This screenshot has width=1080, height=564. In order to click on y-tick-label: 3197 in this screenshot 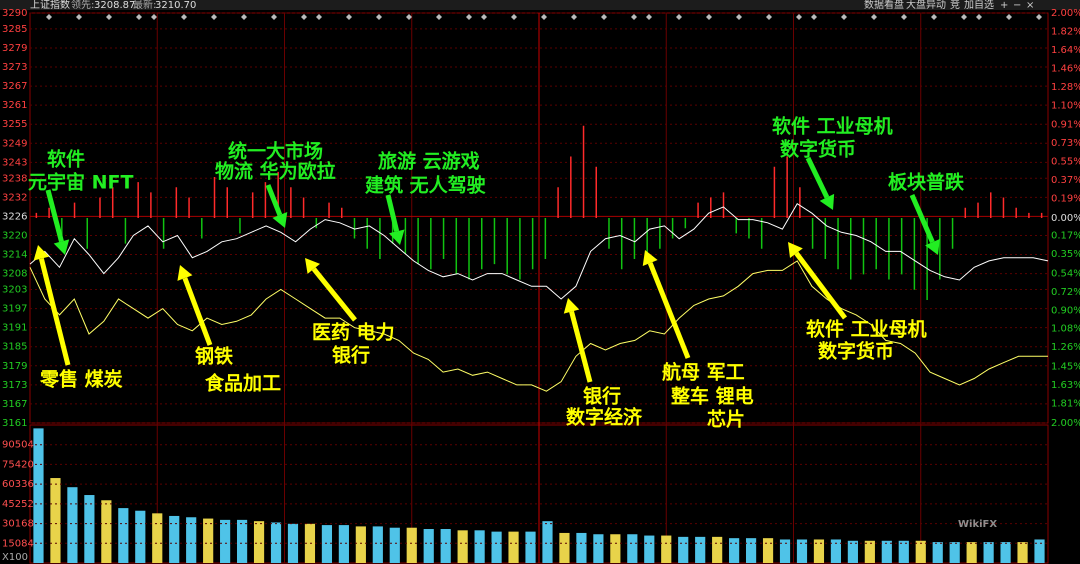, I will do `click(14, 309)`.